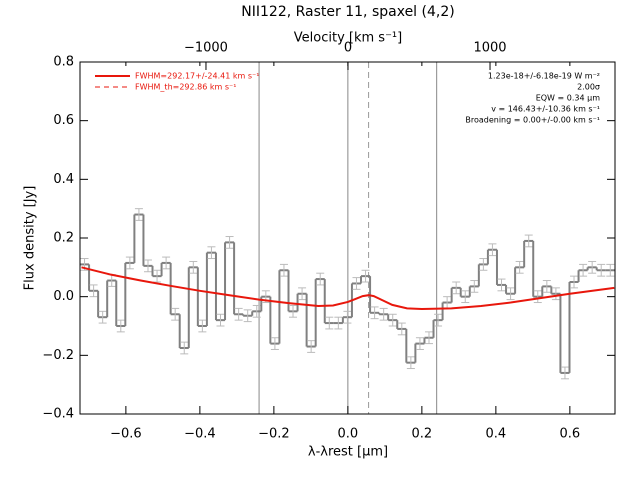  I want to click on y-tick-label: −0.4, so click(58, 414).